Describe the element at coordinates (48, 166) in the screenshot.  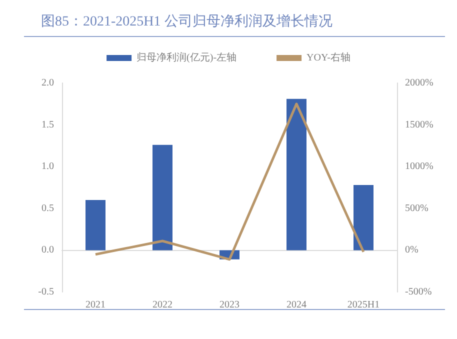
I see `y-tick-label: 1.0` at that location.